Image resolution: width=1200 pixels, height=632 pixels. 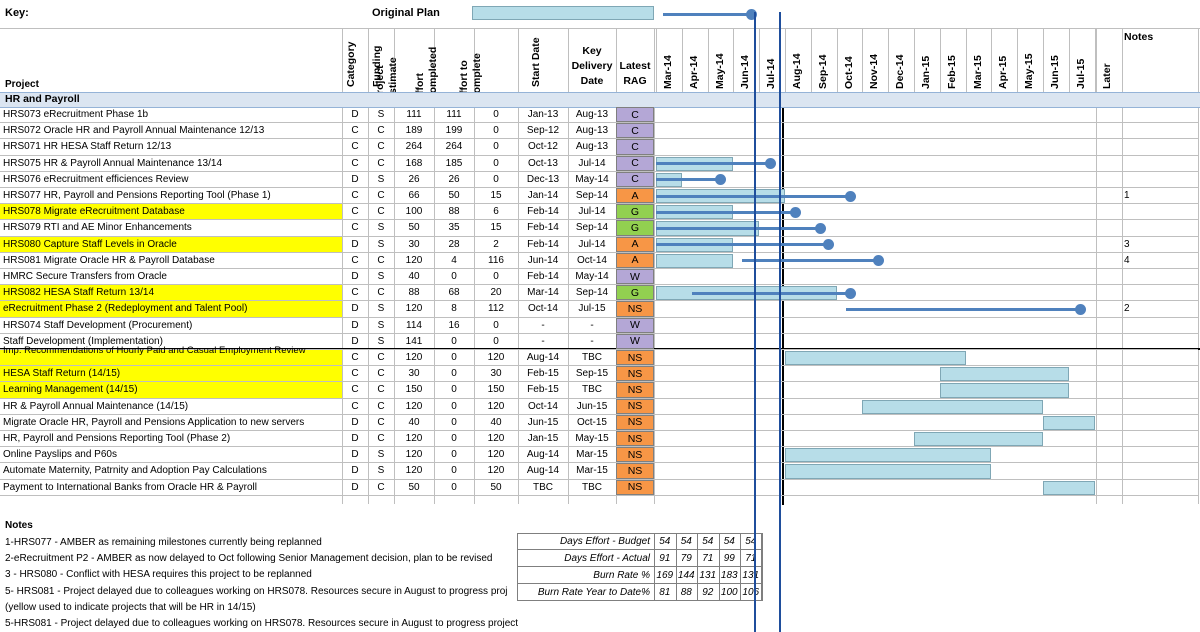 I want to click on month-column-line, so click(x=889, y=60).